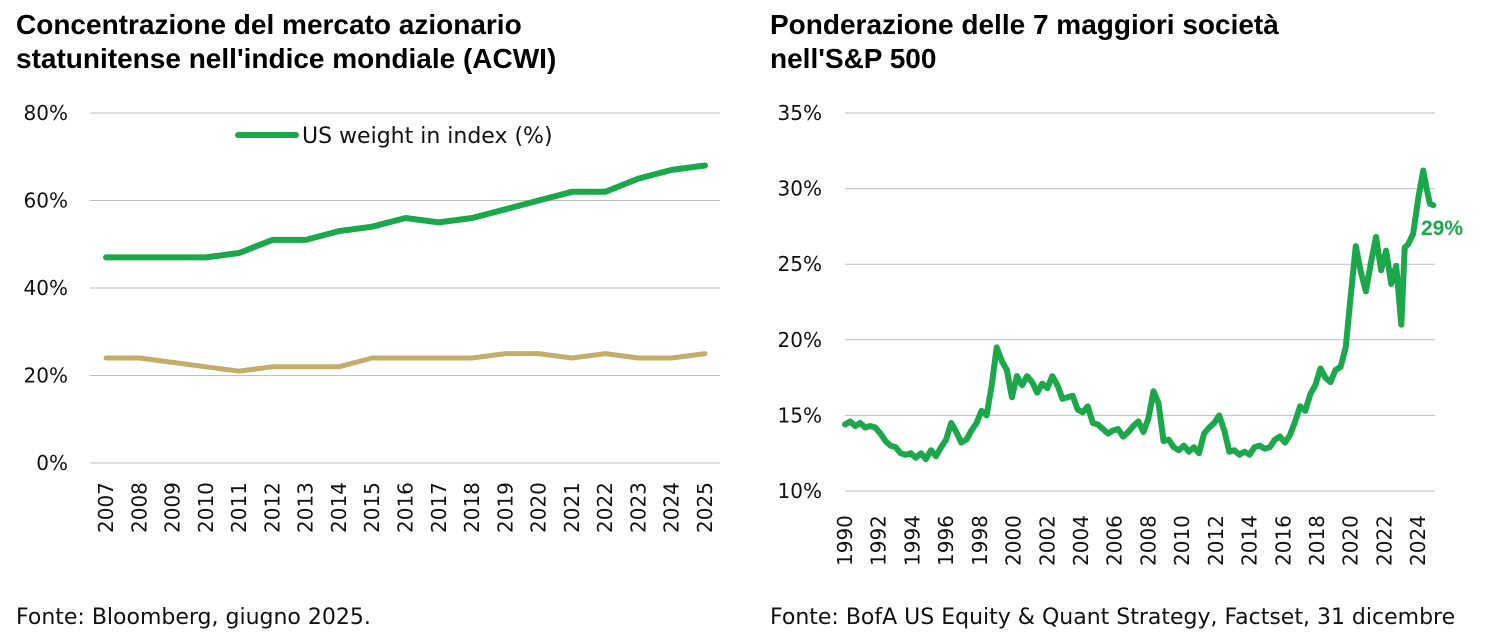 The width and height of the screenshot is (1498, 637). Describe the element at coordinates (605, 507) in the screenshot. I see `left-x-tick-label: 2022` at that location.